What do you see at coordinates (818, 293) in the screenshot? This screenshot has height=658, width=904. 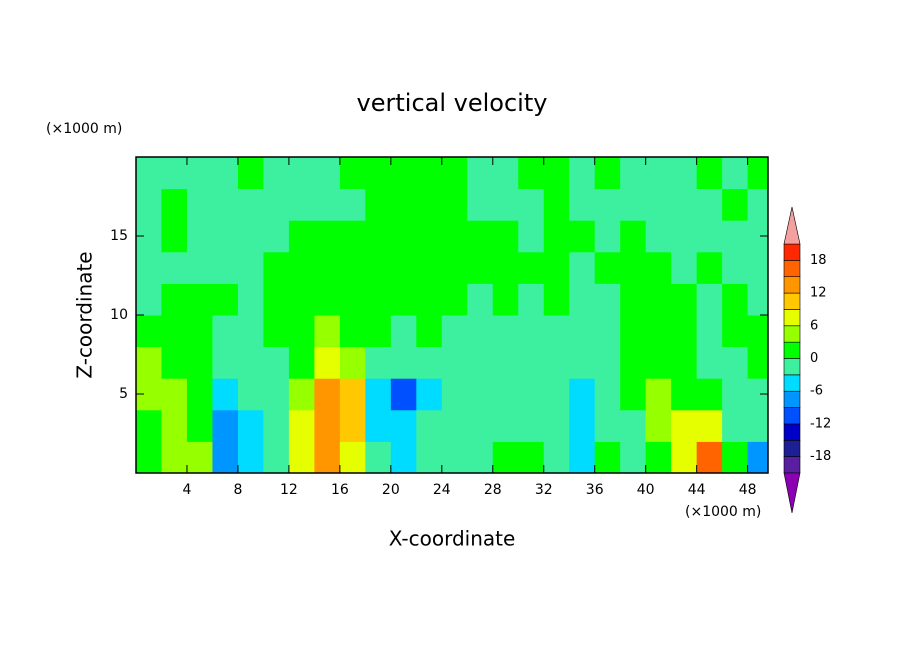 I see `colorbar-label: 12` at bounding box center [818, 293].